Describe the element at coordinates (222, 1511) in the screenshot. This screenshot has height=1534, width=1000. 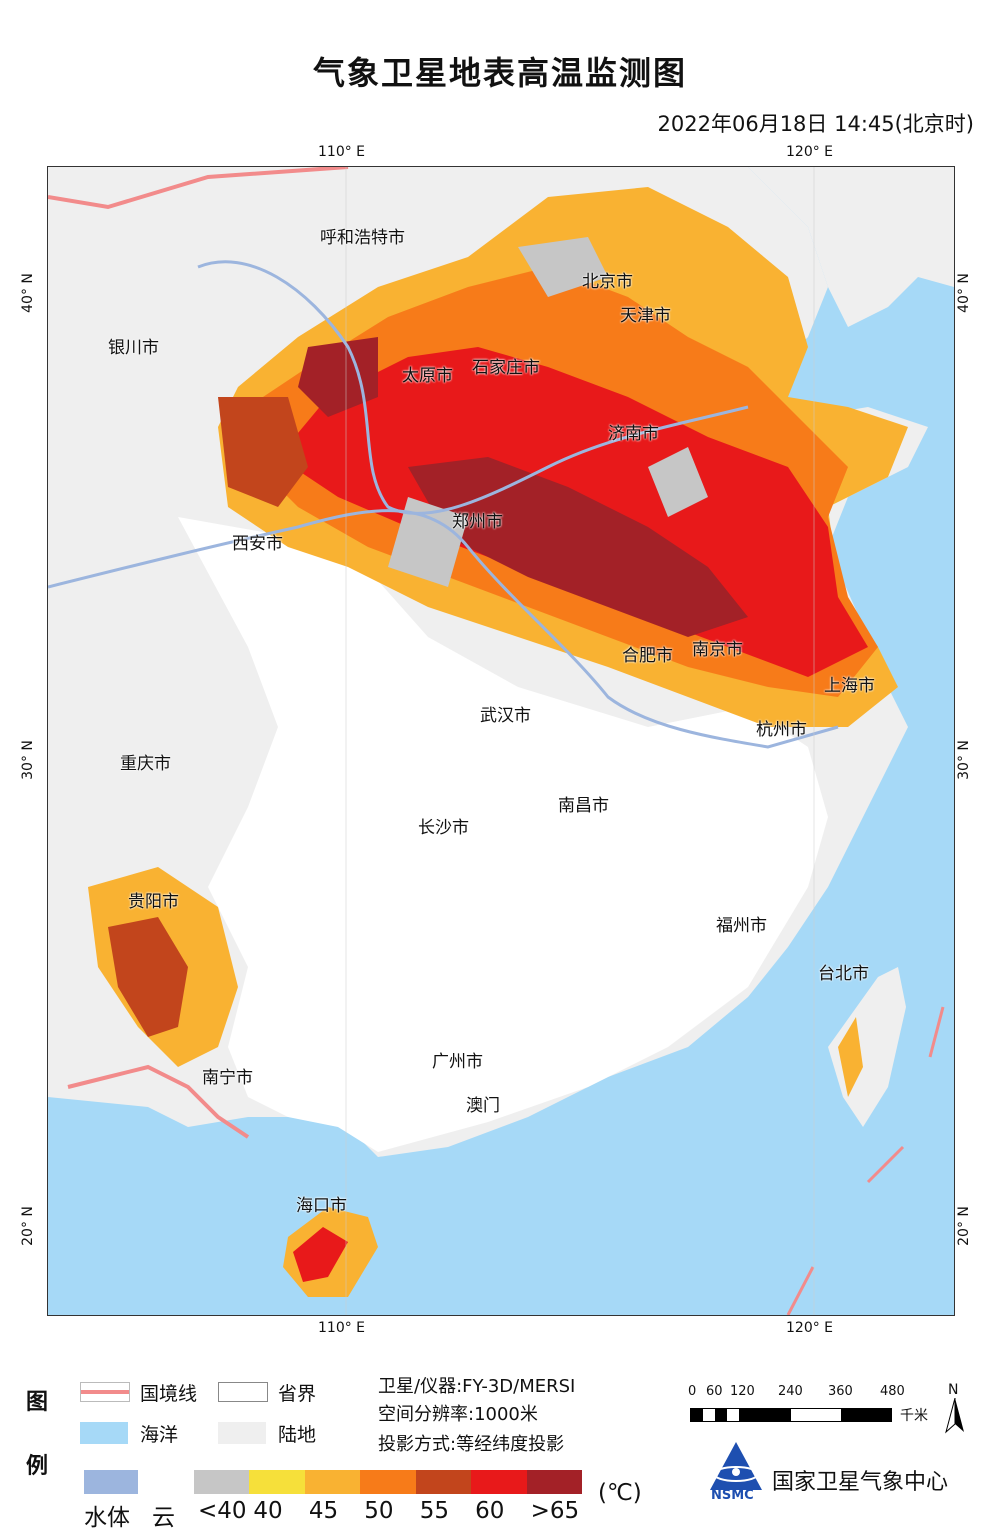
I see `temp-class-label: <40` at that location.